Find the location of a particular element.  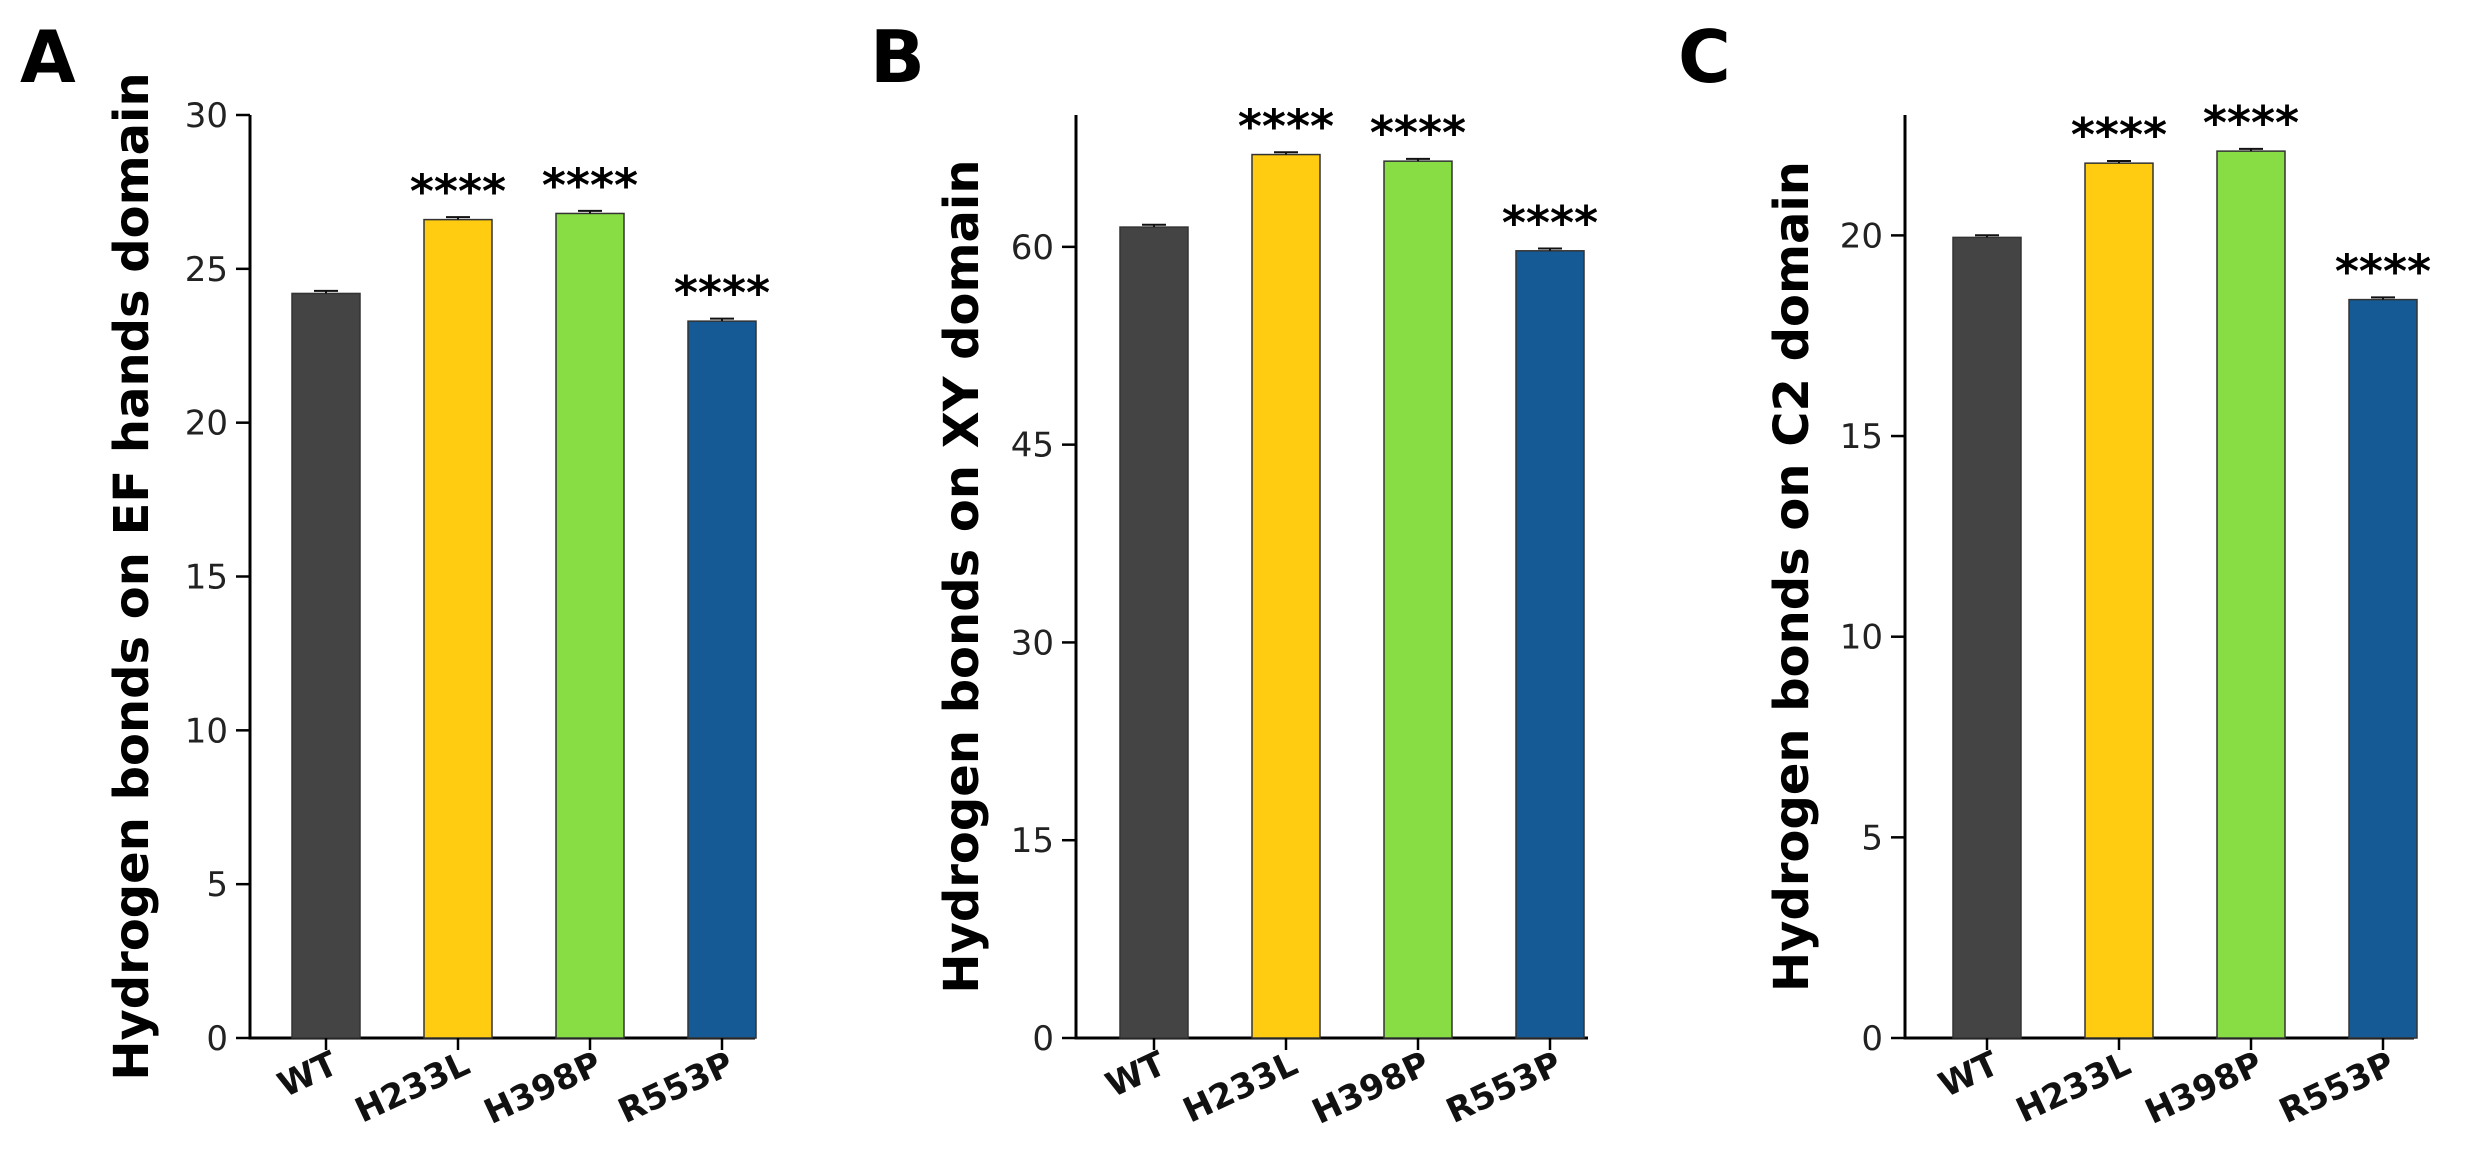

y-tick-label: 25 is located at coordinates (206, 270).